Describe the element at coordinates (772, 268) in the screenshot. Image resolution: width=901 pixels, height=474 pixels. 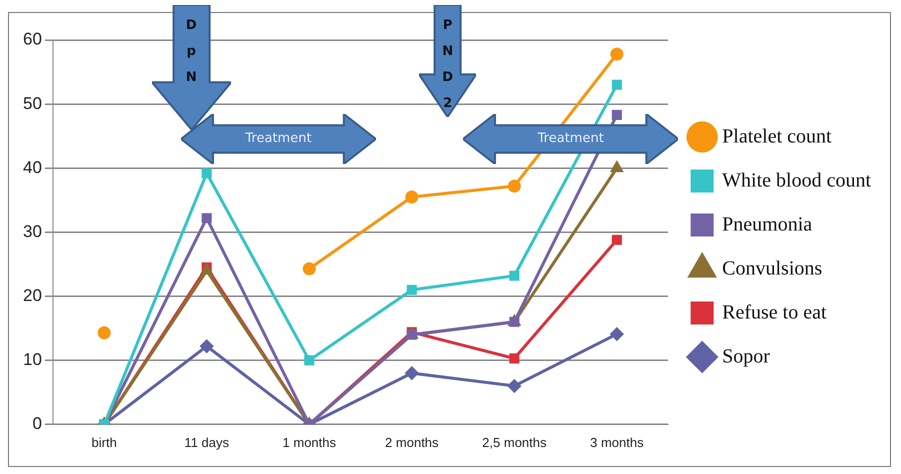
I see `legend-label: Convulsions` at that location.